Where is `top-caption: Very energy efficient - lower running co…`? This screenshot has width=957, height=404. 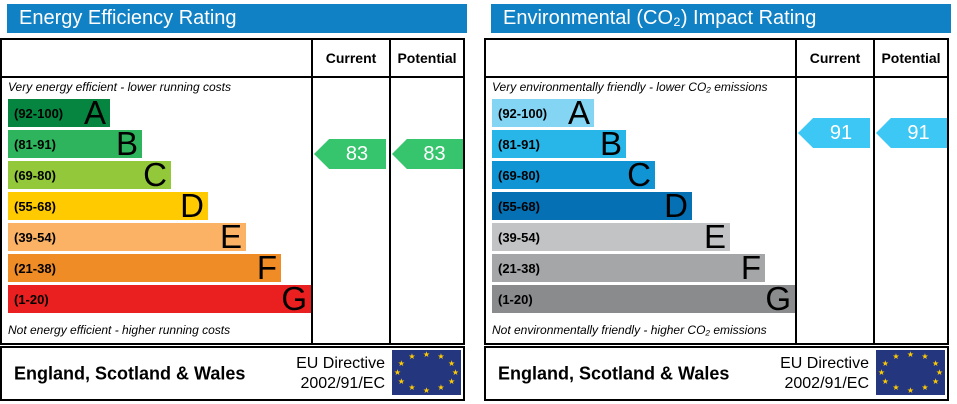
top-caption: Very energy efficient - lower running co… is located at coordinates (119, 87).